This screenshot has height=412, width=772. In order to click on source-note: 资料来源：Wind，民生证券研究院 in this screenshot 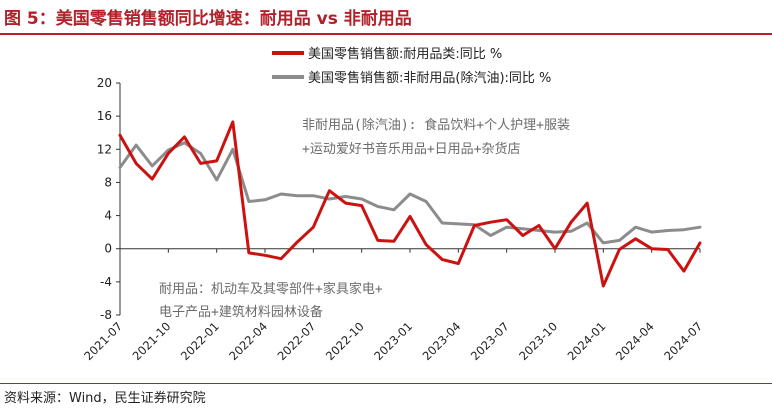, I will do `click(105, 398)`.